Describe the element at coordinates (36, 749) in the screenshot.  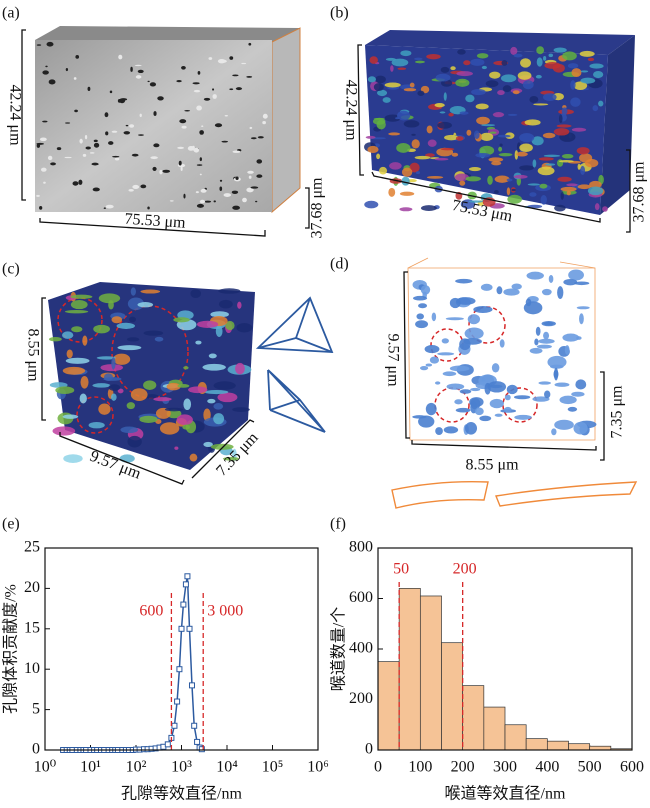
I see `y-tick-label: 0` at that location.